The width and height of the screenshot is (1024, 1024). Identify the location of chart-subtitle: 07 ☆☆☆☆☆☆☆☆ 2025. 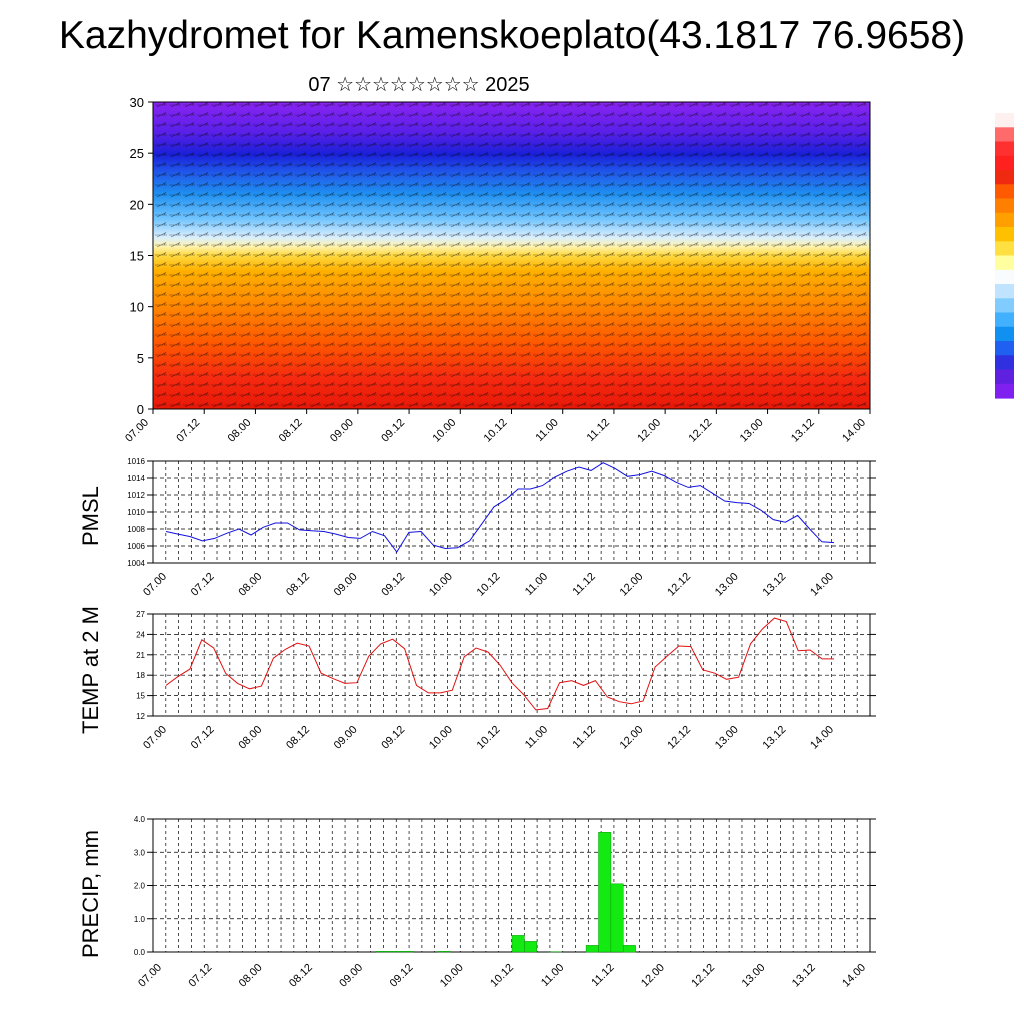
(419, 85).